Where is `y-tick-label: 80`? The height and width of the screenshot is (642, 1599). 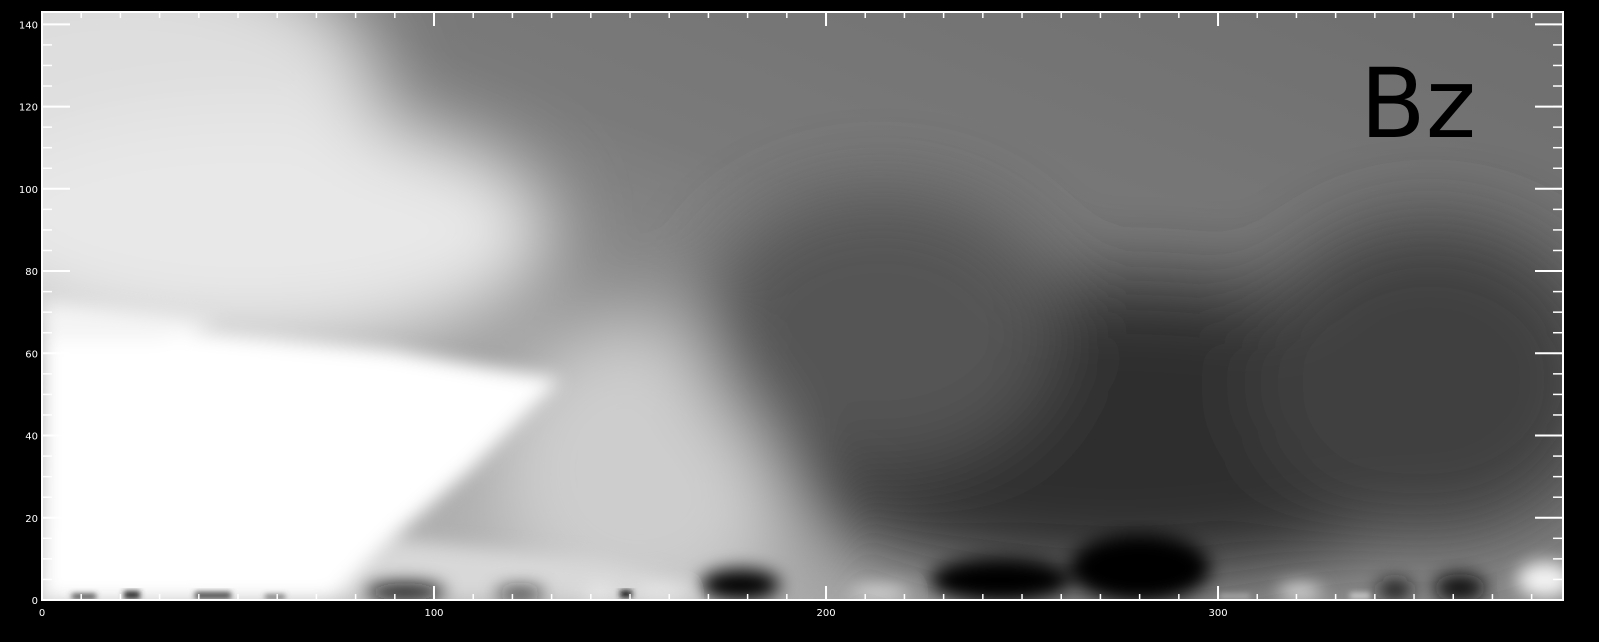 y-tick-label: 80 is located at coordinates (31, 272).